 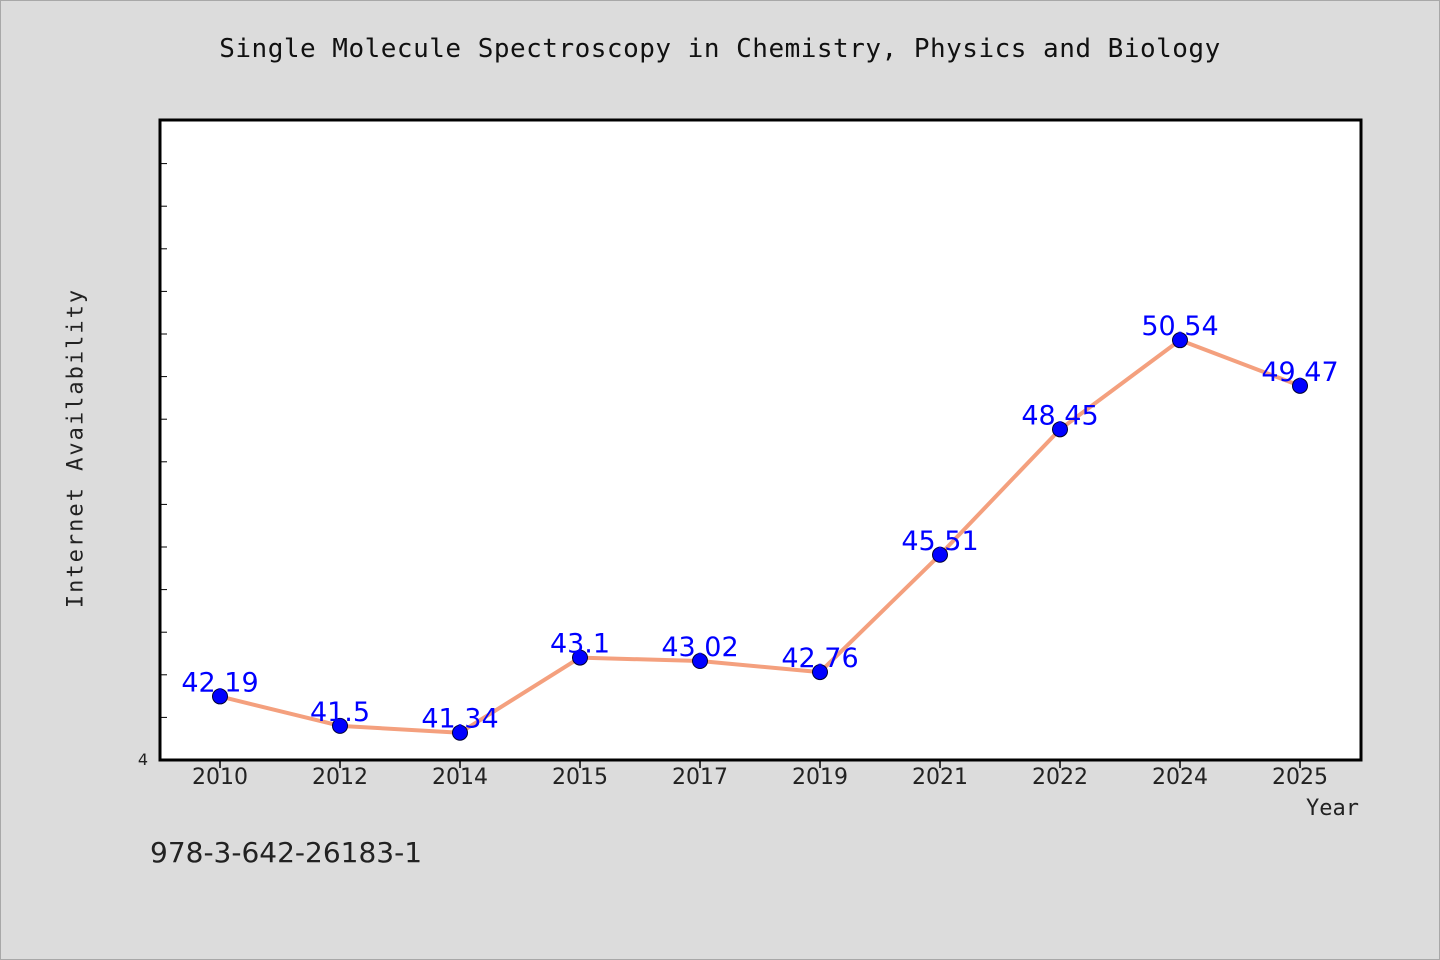 I want to click on data-label: 43.02, so click(x=699, y=647).